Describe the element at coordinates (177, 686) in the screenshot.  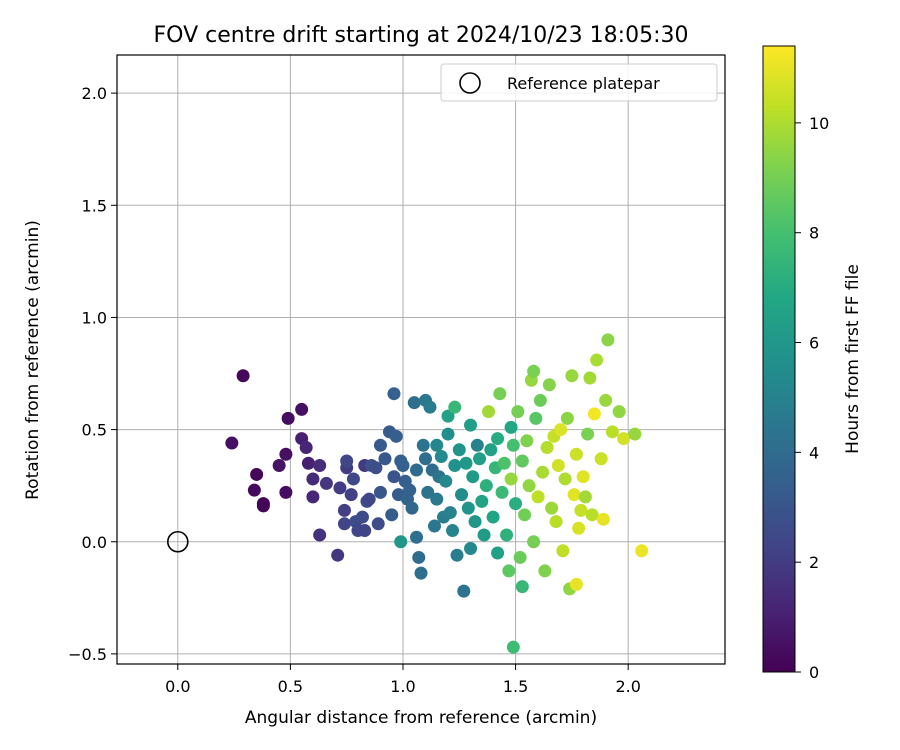
I see `x-tick-label-0: 0.0` at that location.